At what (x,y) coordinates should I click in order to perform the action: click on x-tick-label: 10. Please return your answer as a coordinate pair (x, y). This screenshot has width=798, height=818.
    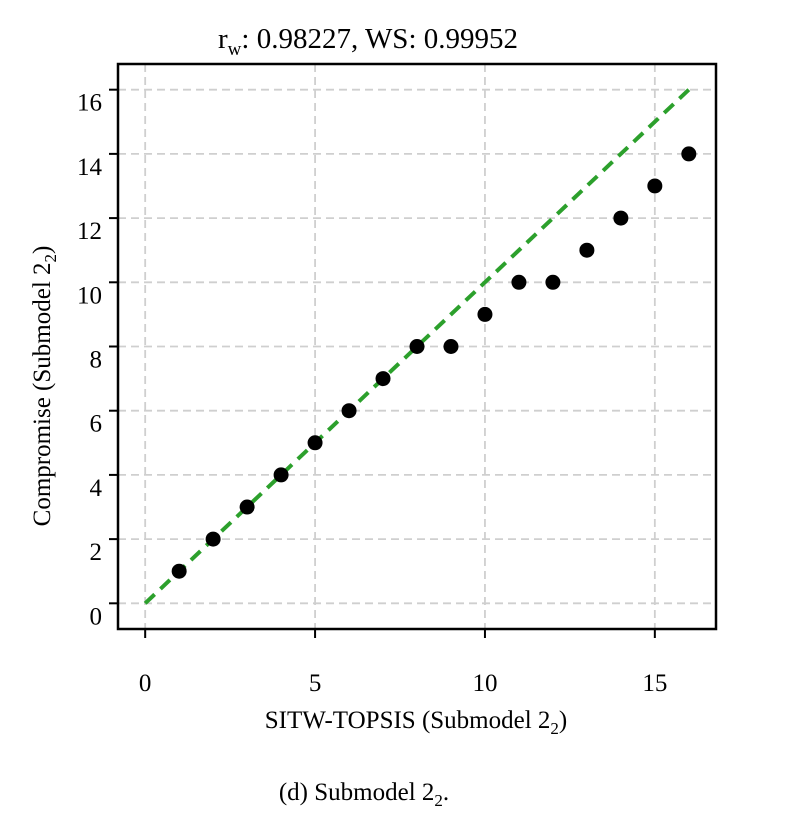
    Looking at the image, I should click on (484, 683).